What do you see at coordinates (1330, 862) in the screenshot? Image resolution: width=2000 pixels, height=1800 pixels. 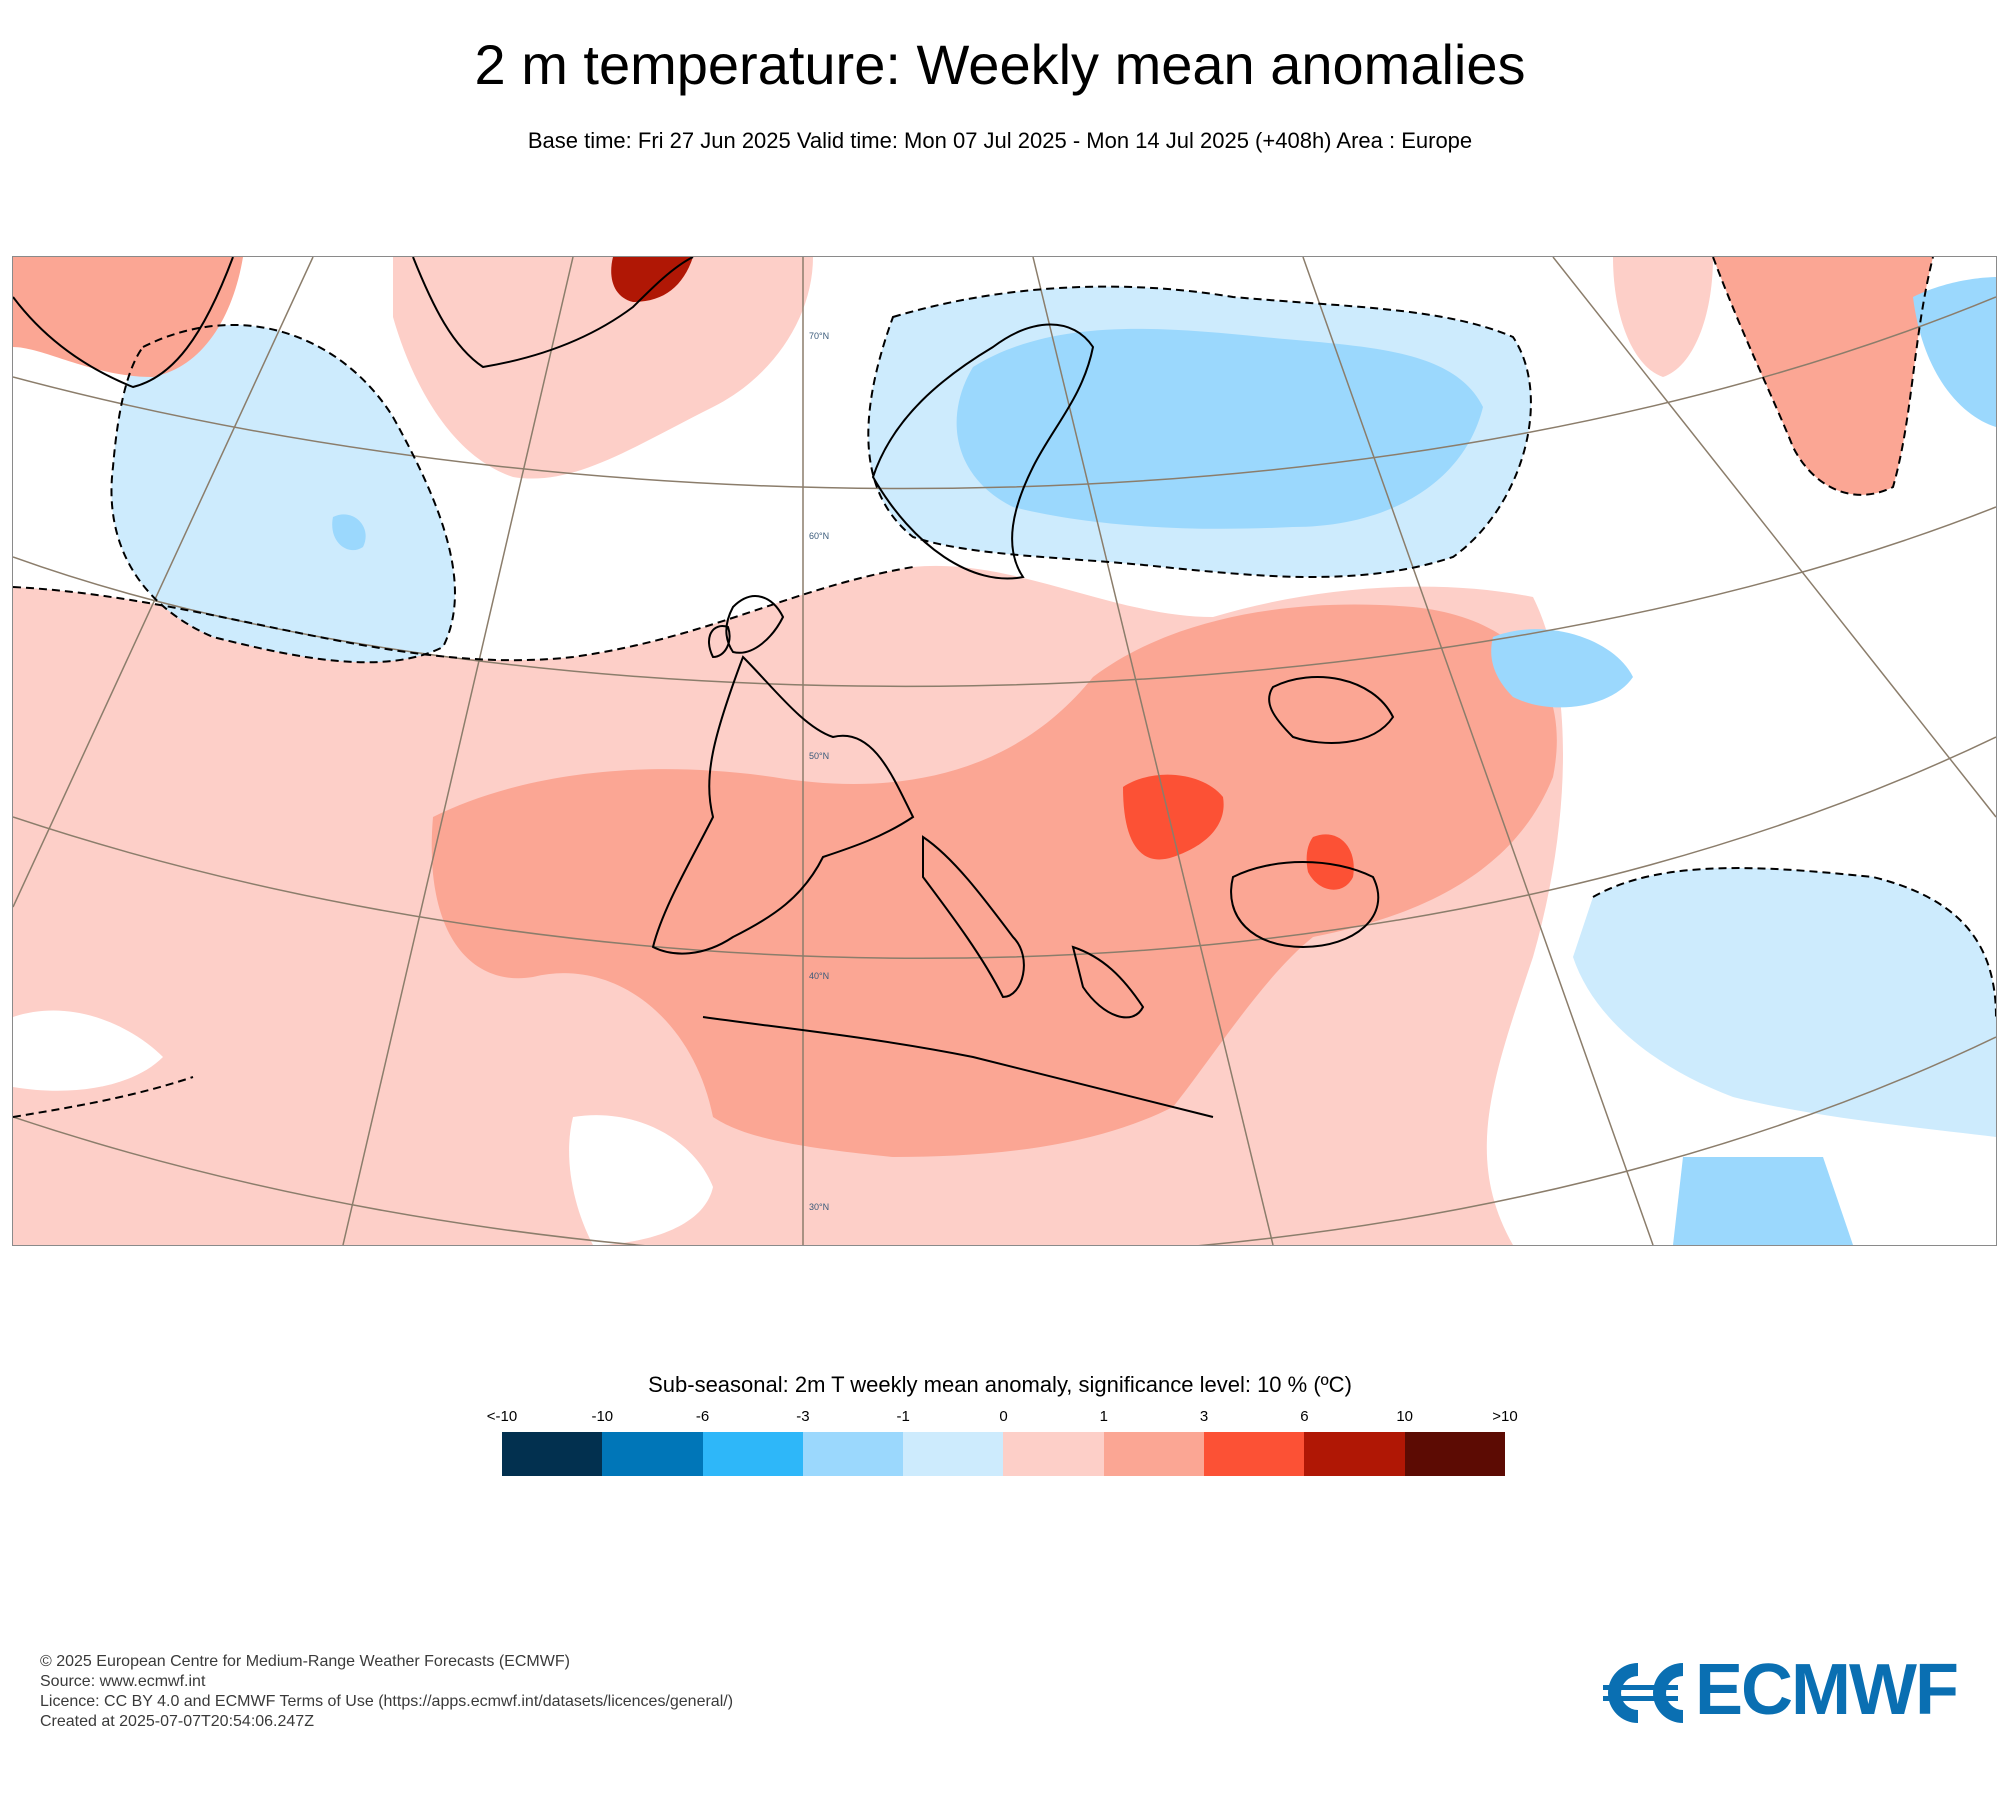 I see `anomaly-region-blacksea-hot` at bounding box center [1330, 862].